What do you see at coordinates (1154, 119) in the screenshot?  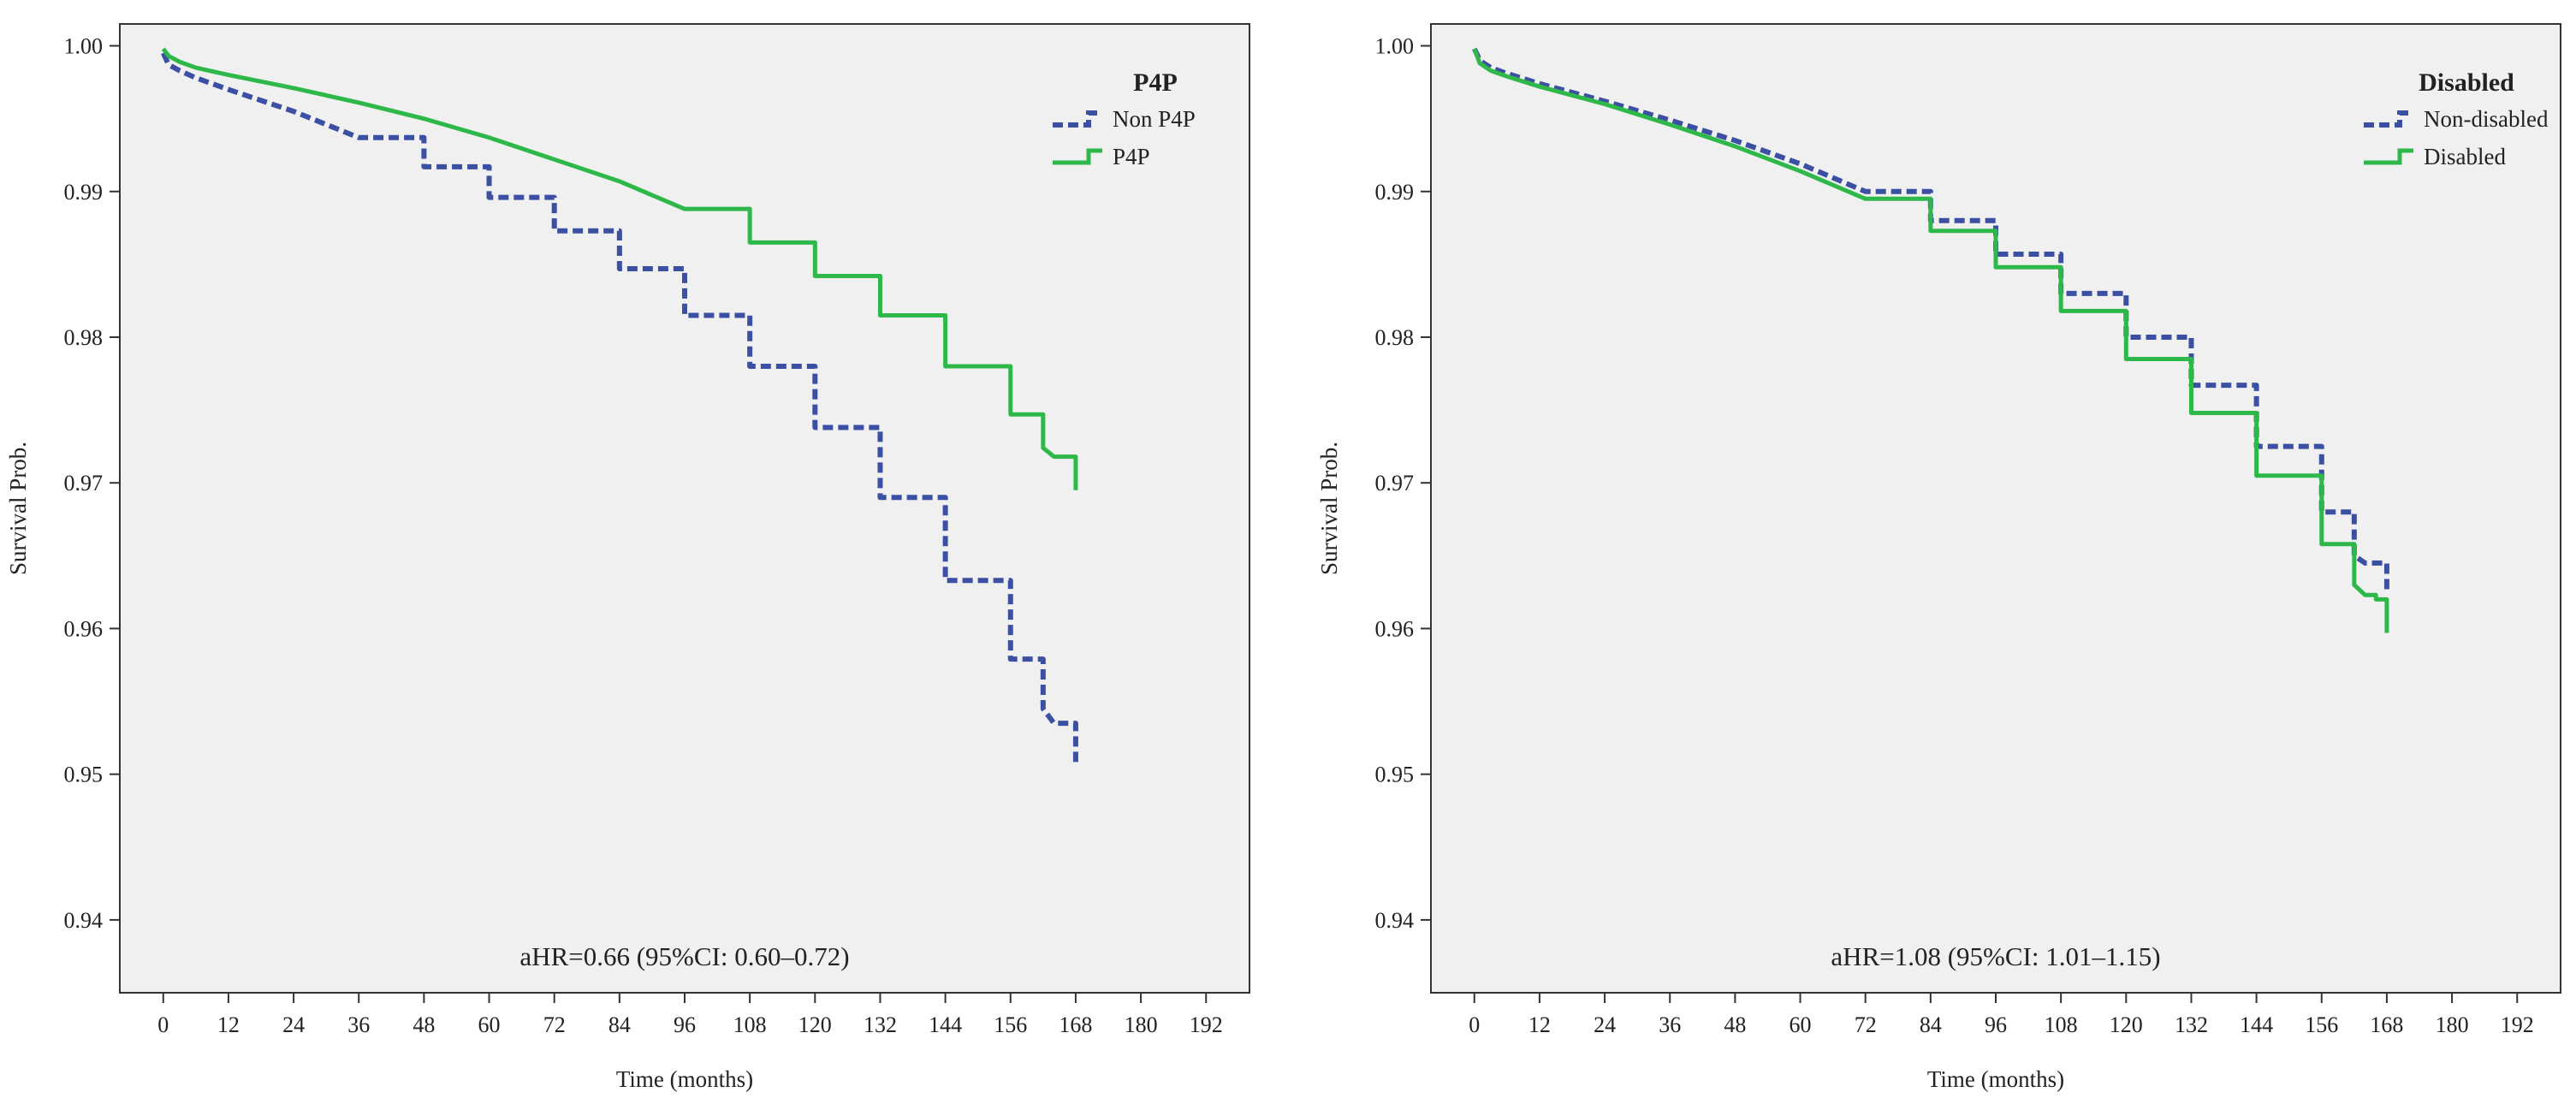 I see `legend-label-1: Non P4P` at bounding box center [1154, 119].